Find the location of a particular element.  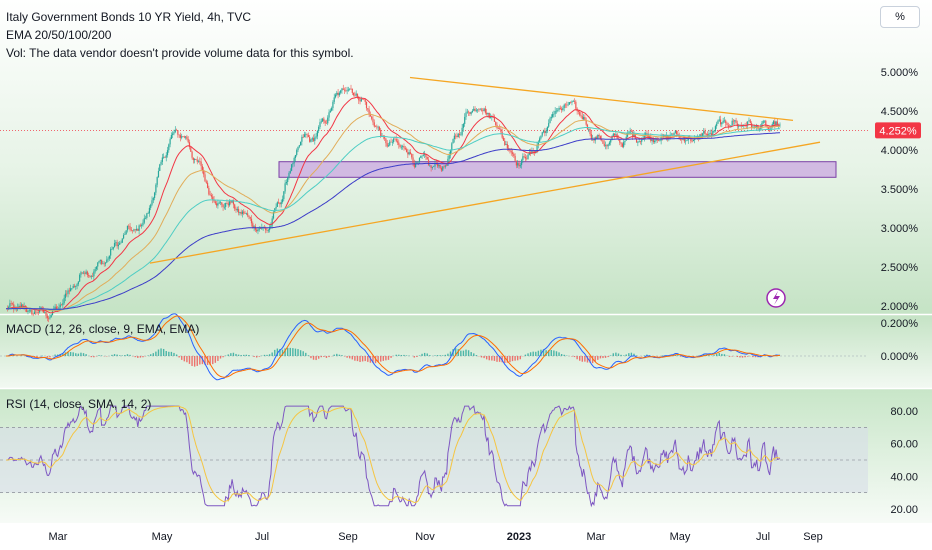

time-tick-label: Nov is located at coordinates (425, 537).